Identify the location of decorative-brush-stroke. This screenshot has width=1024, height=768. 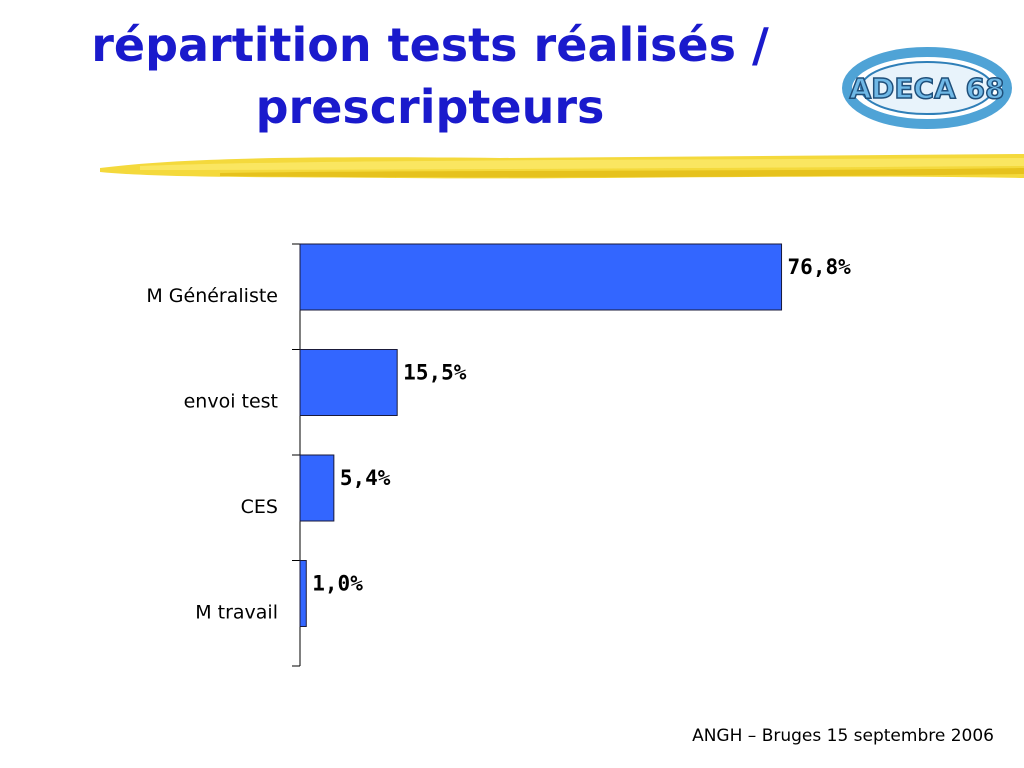
(562, 166).